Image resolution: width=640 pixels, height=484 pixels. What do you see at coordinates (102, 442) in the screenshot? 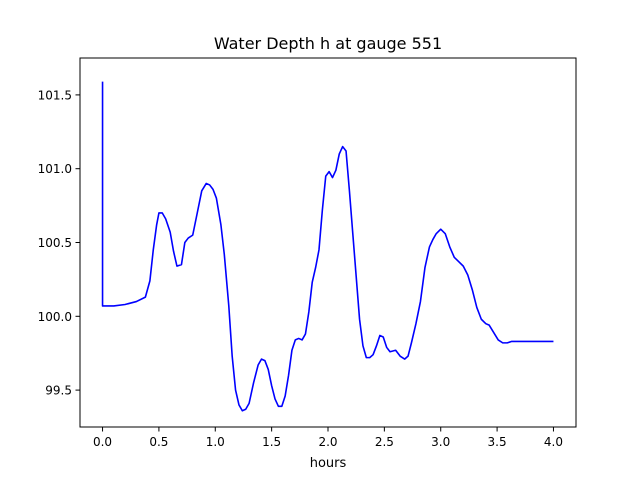
I see `x-tick-label: 0.0` at bounding box center [102, 442].